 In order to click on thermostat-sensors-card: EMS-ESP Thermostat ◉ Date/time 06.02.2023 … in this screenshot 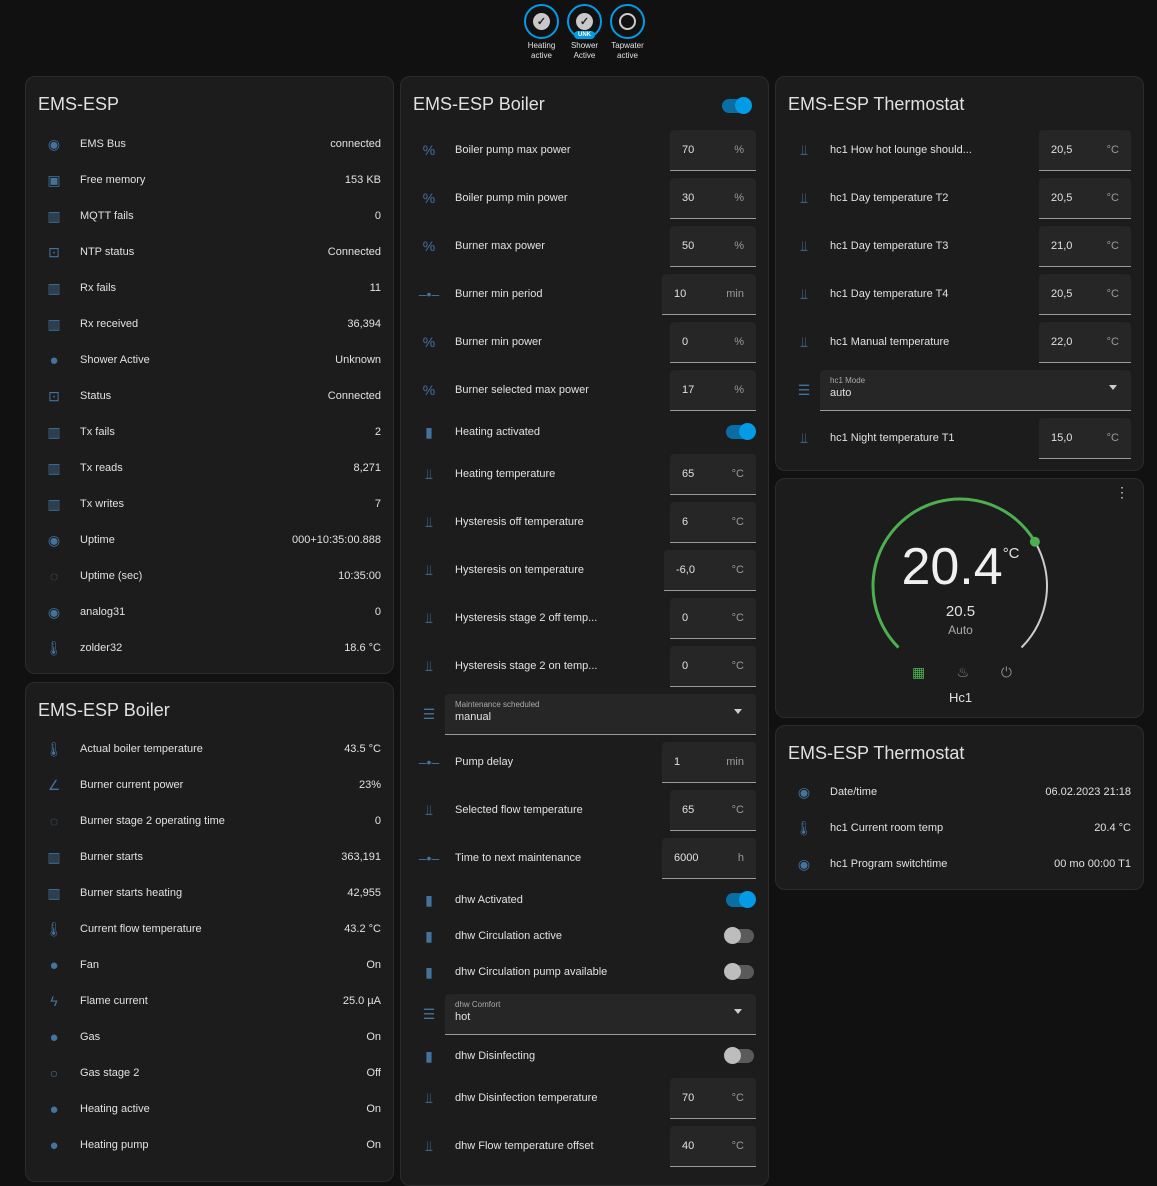, I will do `click(959, 807)`.